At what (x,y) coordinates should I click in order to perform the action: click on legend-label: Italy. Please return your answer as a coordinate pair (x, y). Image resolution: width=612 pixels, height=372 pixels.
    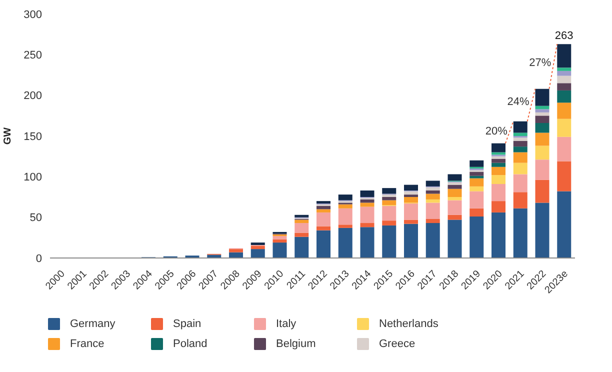
    Looking at the image, I should click on (286, 324).